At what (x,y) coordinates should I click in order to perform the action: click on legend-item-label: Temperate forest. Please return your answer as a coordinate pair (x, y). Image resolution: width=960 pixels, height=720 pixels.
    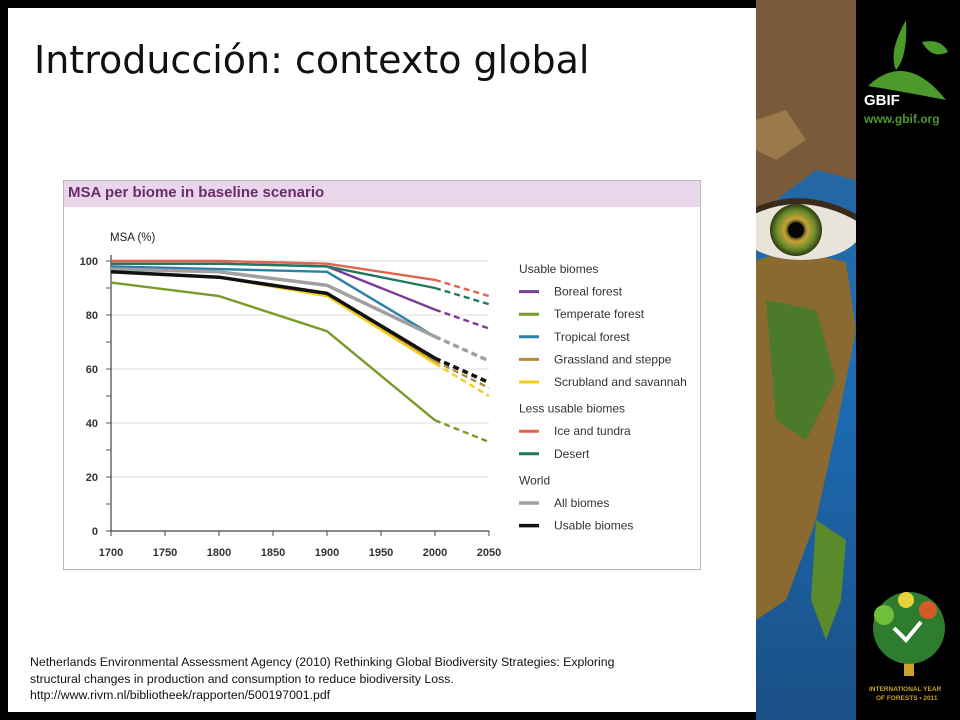
    Looking at the image, I should click on (599, 314).